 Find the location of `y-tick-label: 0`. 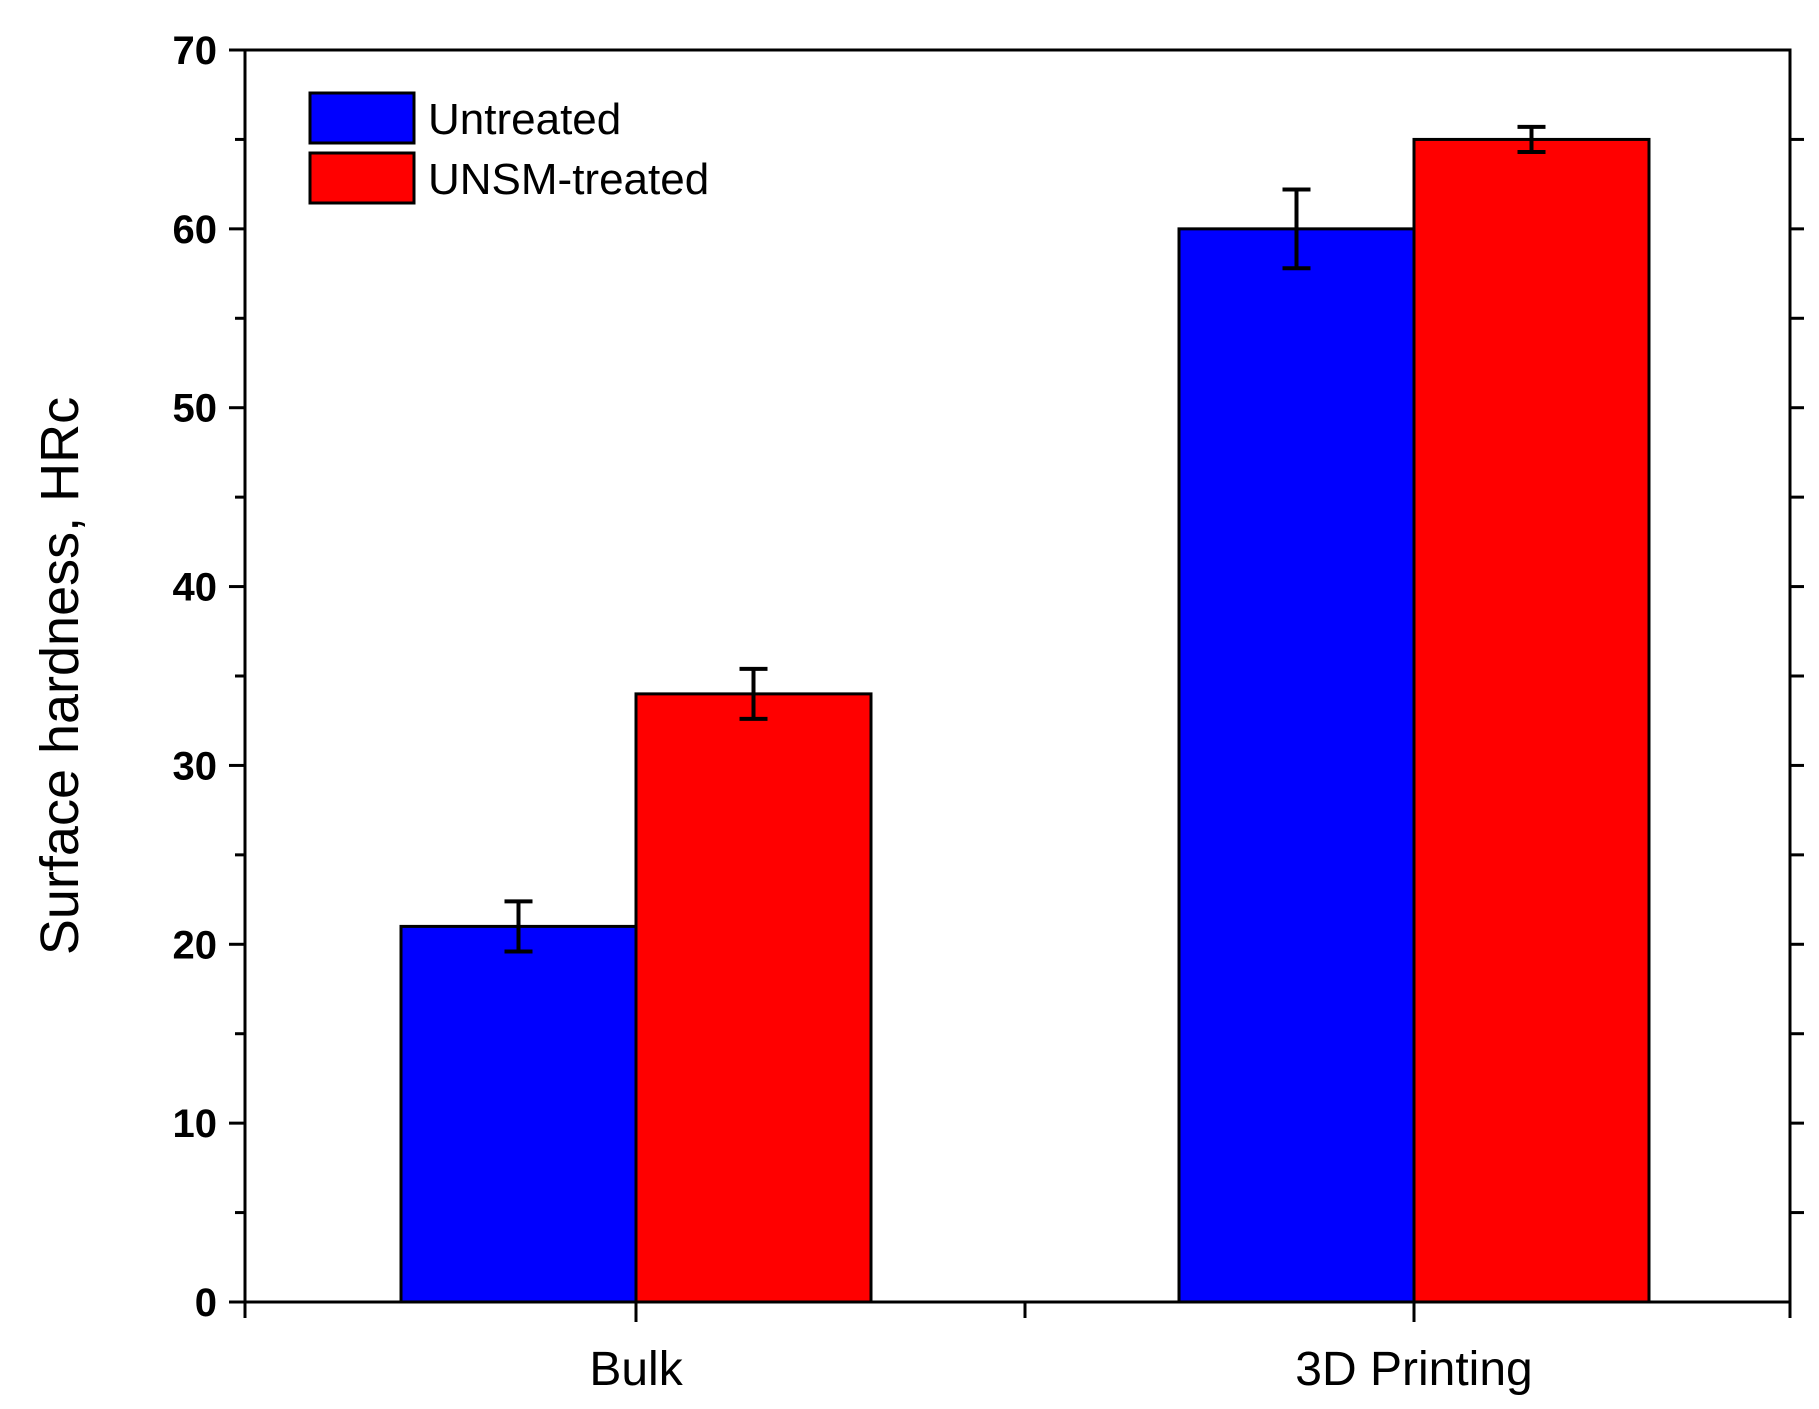

y-tick-label: 0 is located at coordinates (206, 1303).